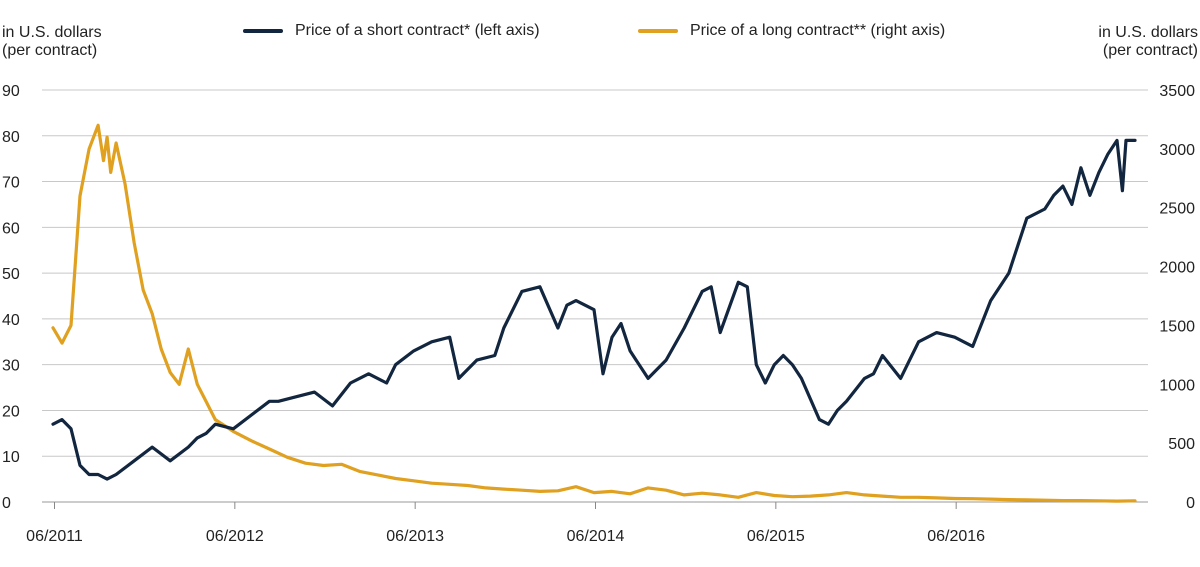 This screenshot has height=567, width=1200. Describe the element at coordinates (1177, 297) in the screenshot. I see `right-axis-ticks: 3500 3000 2500 2000 1500 1000 500 0` at that location.